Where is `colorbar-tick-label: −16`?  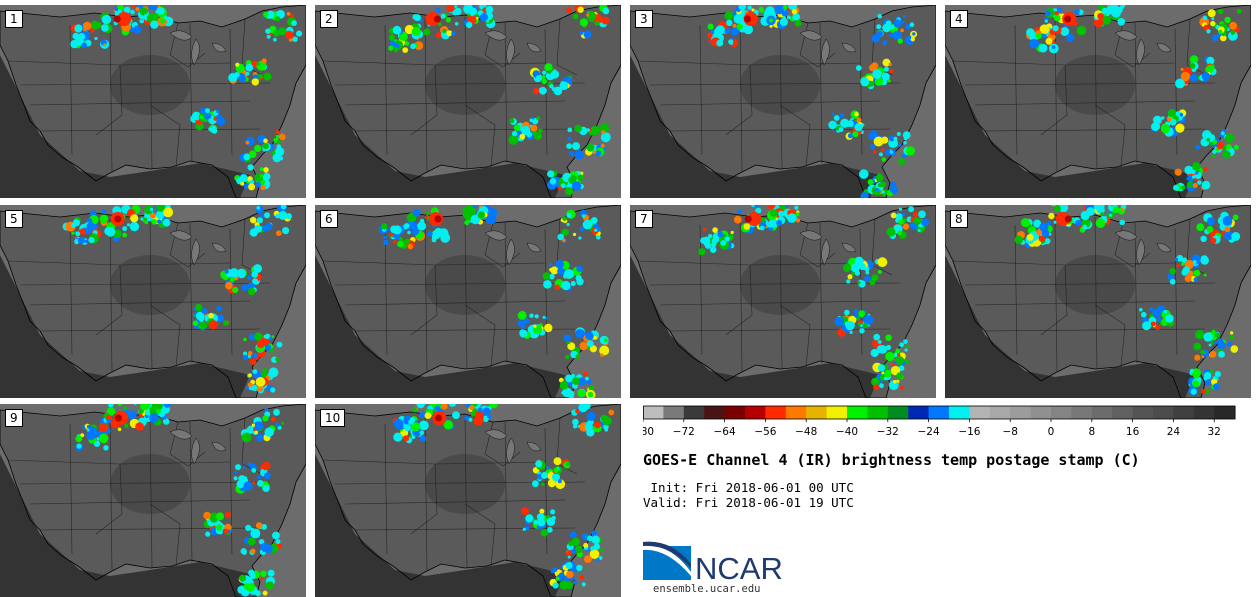 colorbar-tick-label: −16 is located at coordinates (969, 432).